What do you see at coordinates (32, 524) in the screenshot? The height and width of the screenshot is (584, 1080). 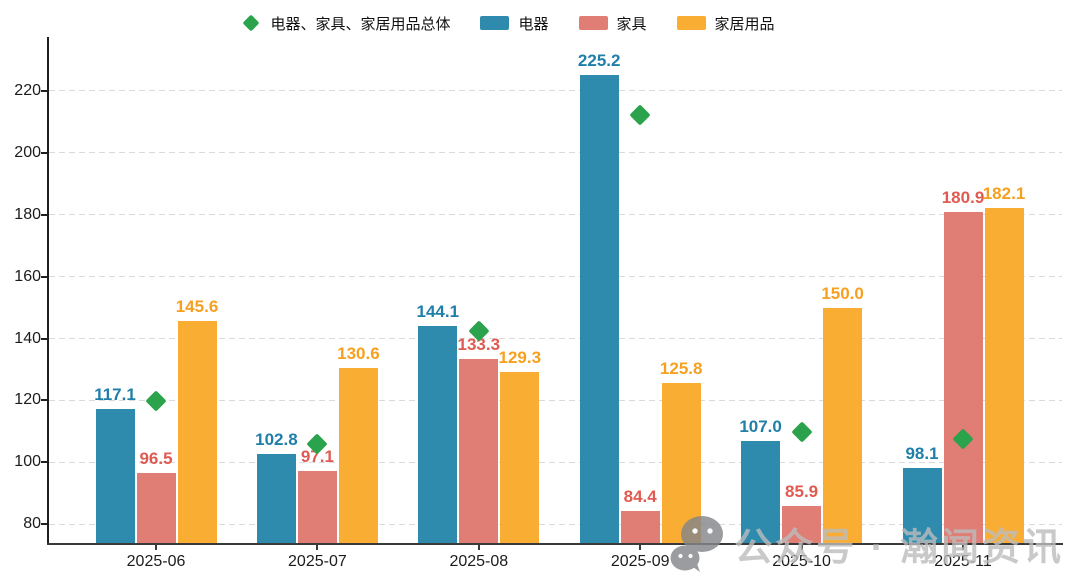 I see `y-tick-label: 80` at bounding box center [32, 524].